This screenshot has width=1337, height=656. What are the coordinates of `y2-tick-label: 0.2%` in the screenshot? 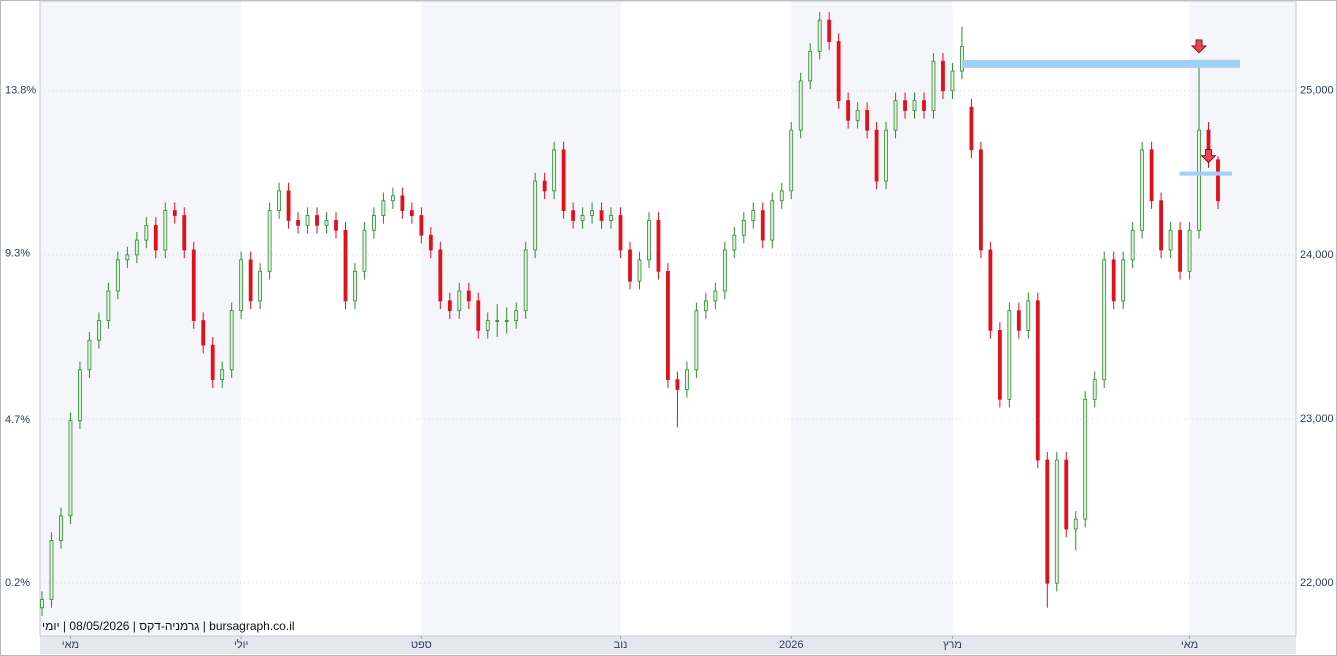 It's located at (17, 583).